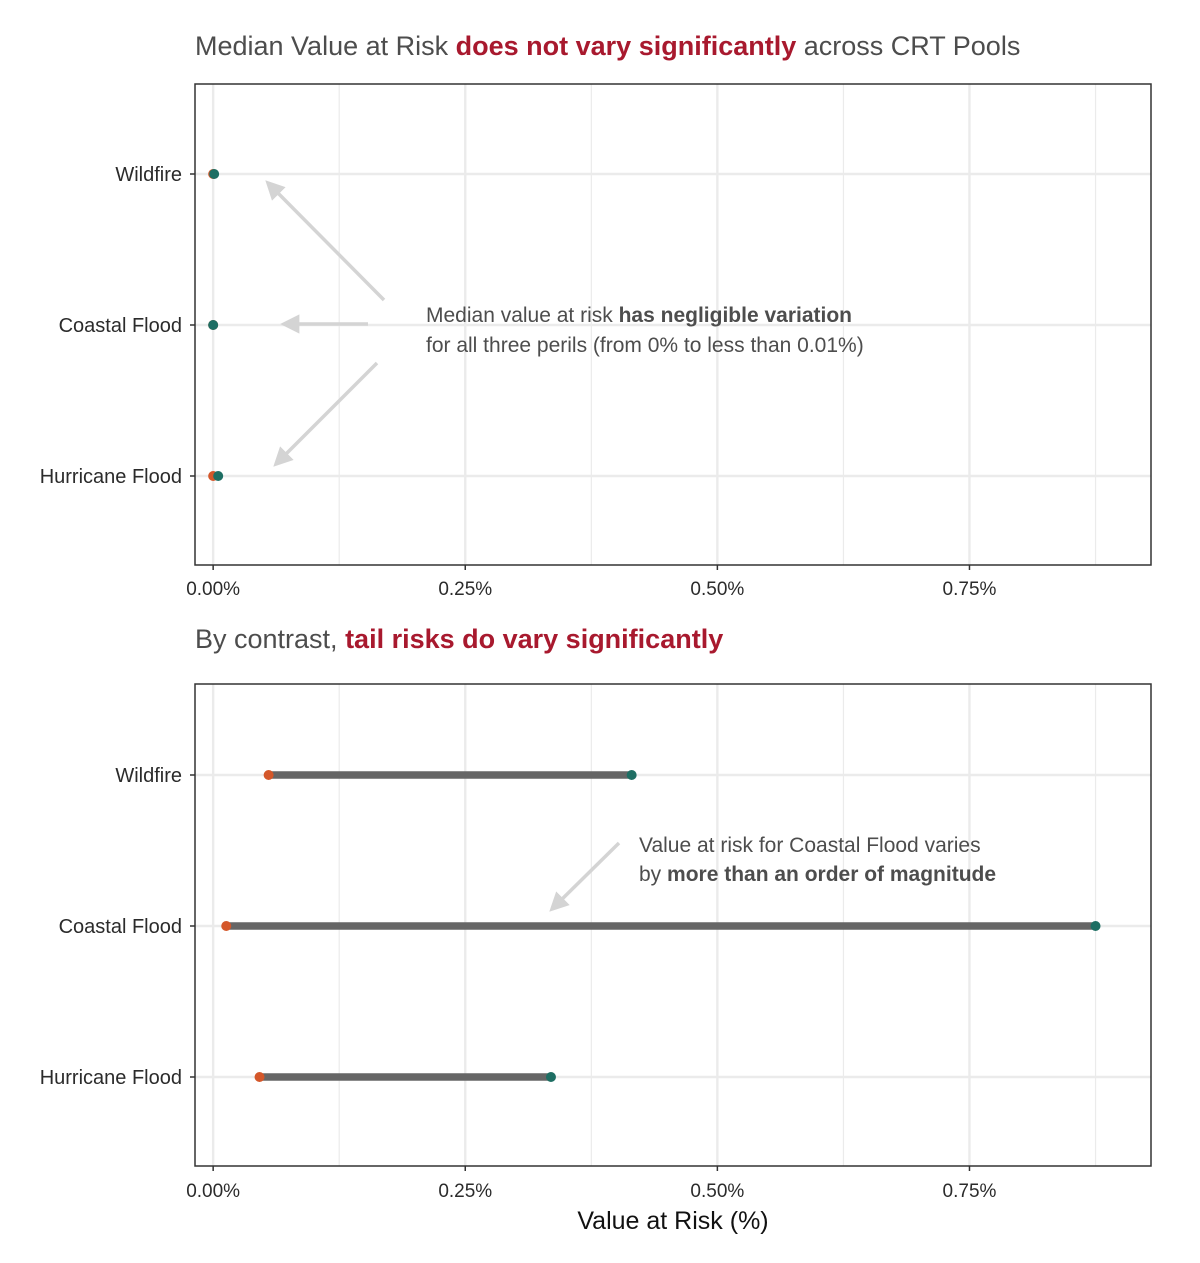 This screenshot has height=1263, width=1200. Describe the element at coordinates (735, 315) in the screenshot. I see `annotation-bold-text: has negligible variation` at that location.